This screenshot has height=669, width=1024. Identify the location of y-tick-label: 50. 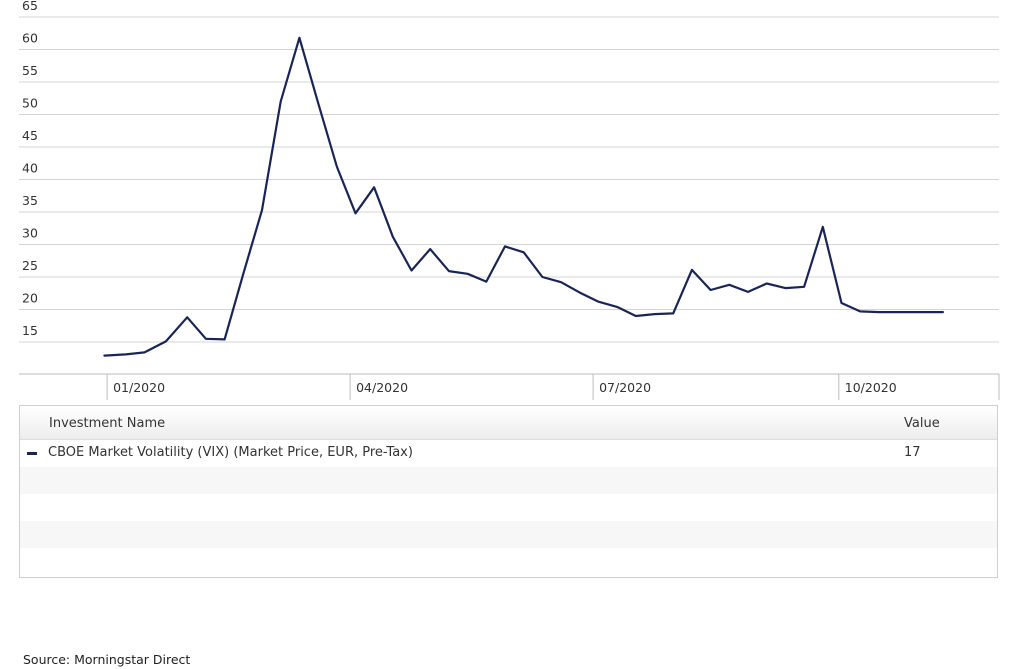
(30, 103).